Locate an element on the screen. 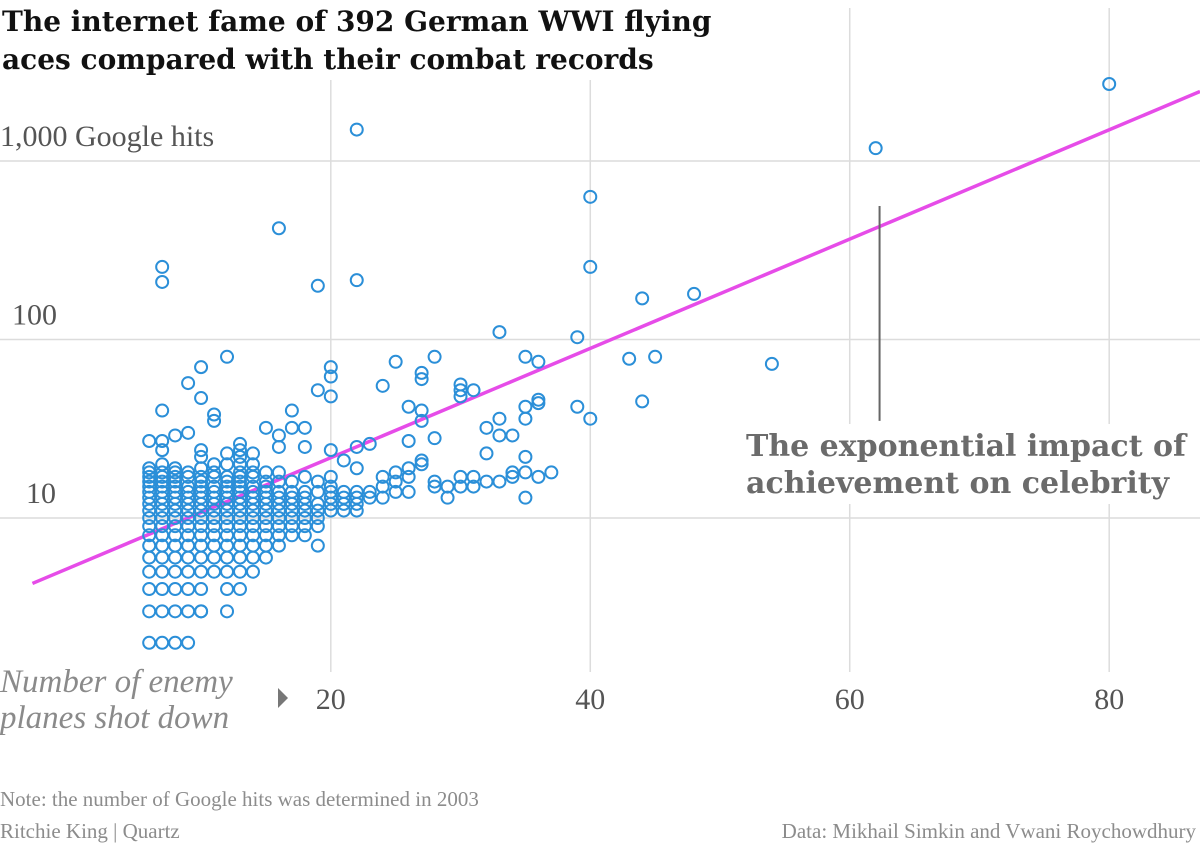  credit-text: Ritchie King | Quartz is located at coordinates (90, 831).